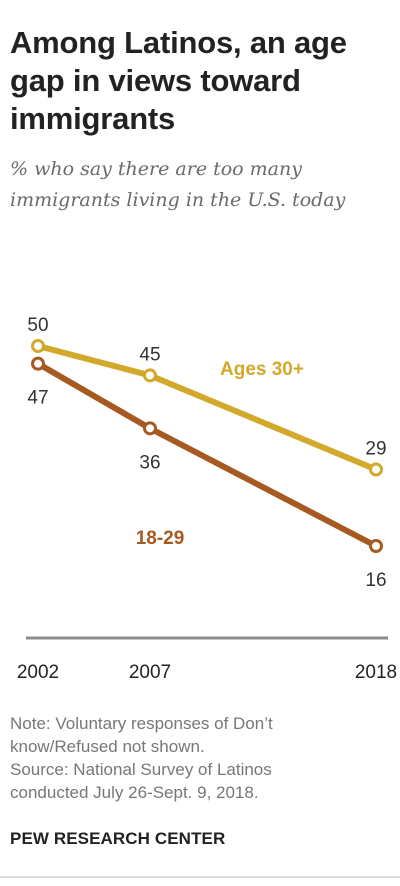 This screenshot has width=400, height=886. What do you see at coordinates (375, 449) in the screenshot?
I see `data-label: 29` at bounding box center [375, 449].